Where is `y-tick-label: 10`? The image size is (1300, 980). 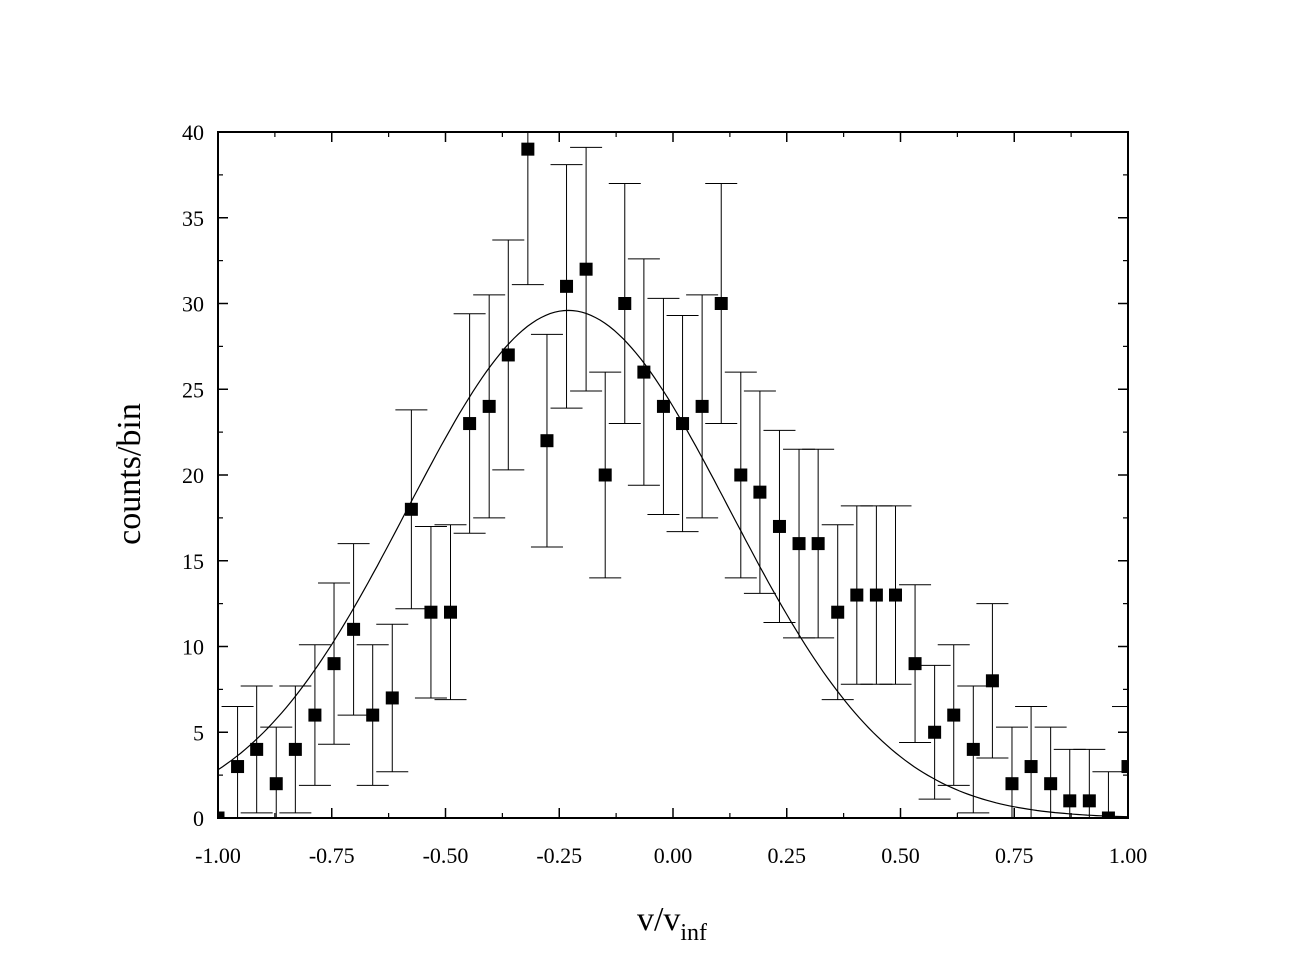
y-tick-label: 10 is located at coordinates (193, 647).